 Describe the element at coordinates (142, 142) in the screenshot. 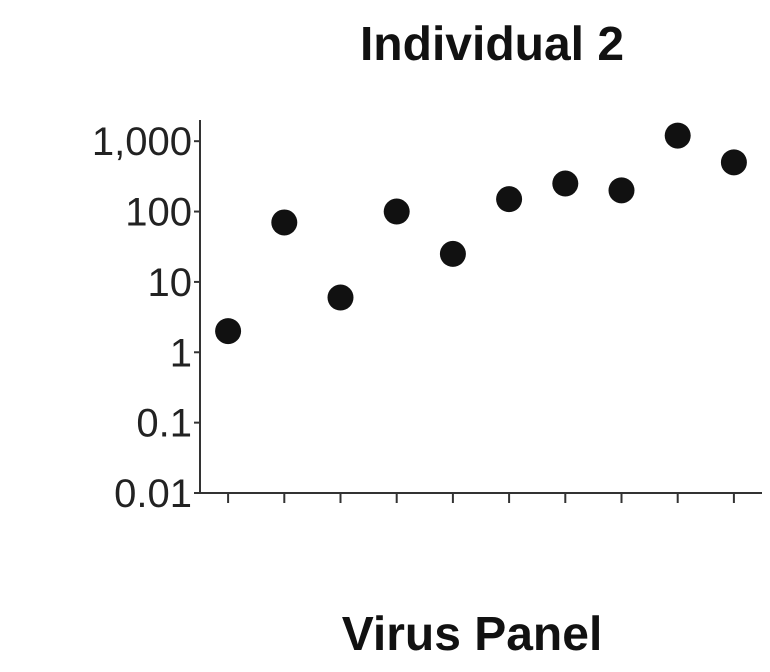

I see `y-tick-label: 1,000` at that location.